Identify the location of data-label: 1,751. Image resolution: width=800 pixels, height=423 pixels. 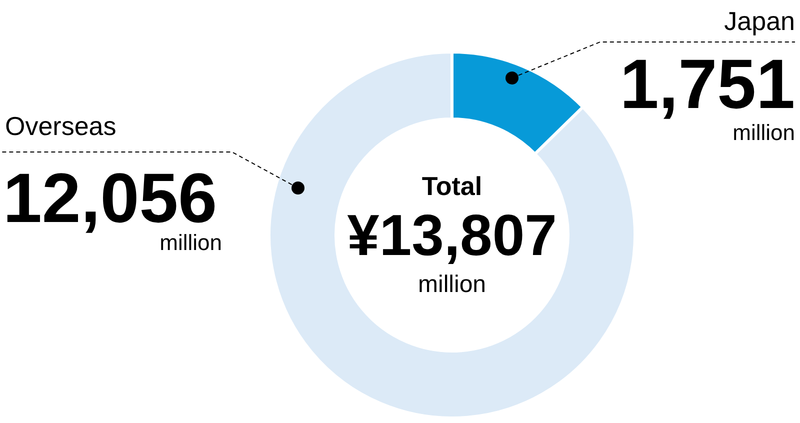
(707, 84).